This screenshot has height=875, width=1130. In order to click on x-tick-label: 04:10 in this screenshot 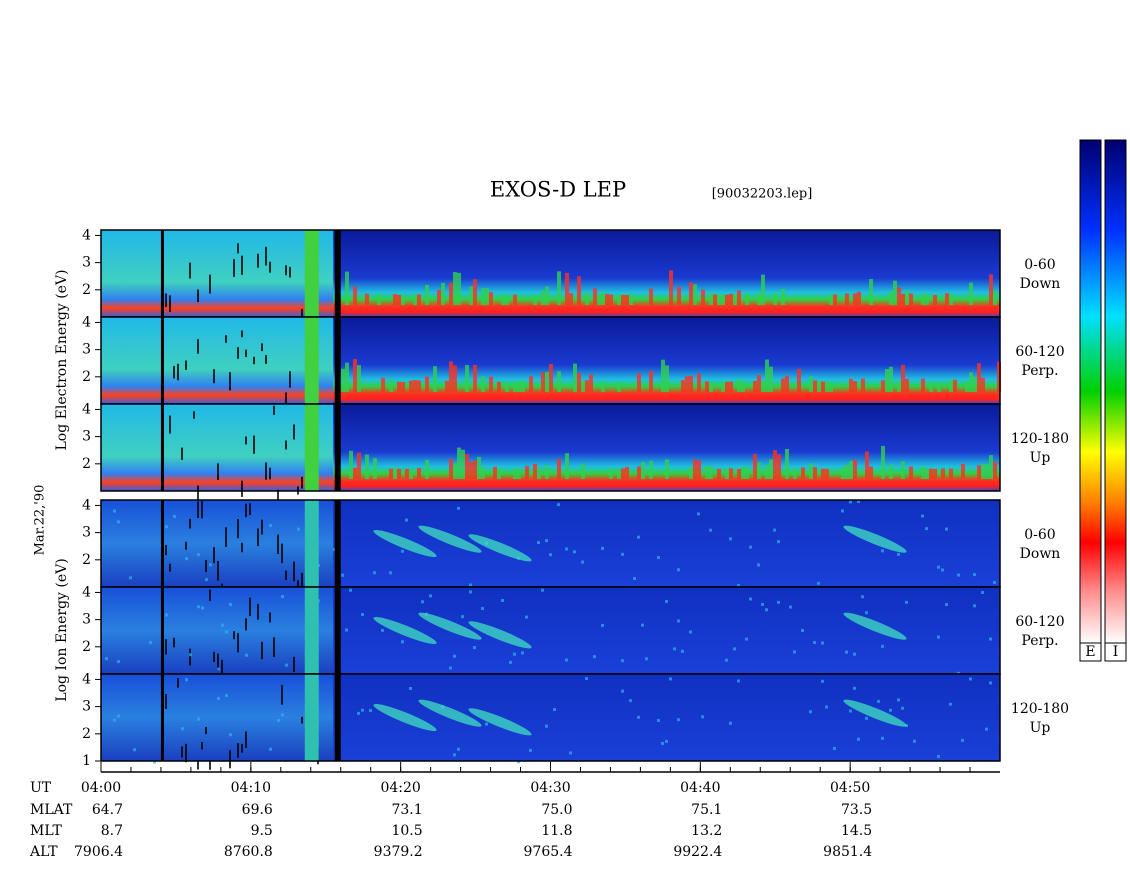, I will do `click(251, 788)`.